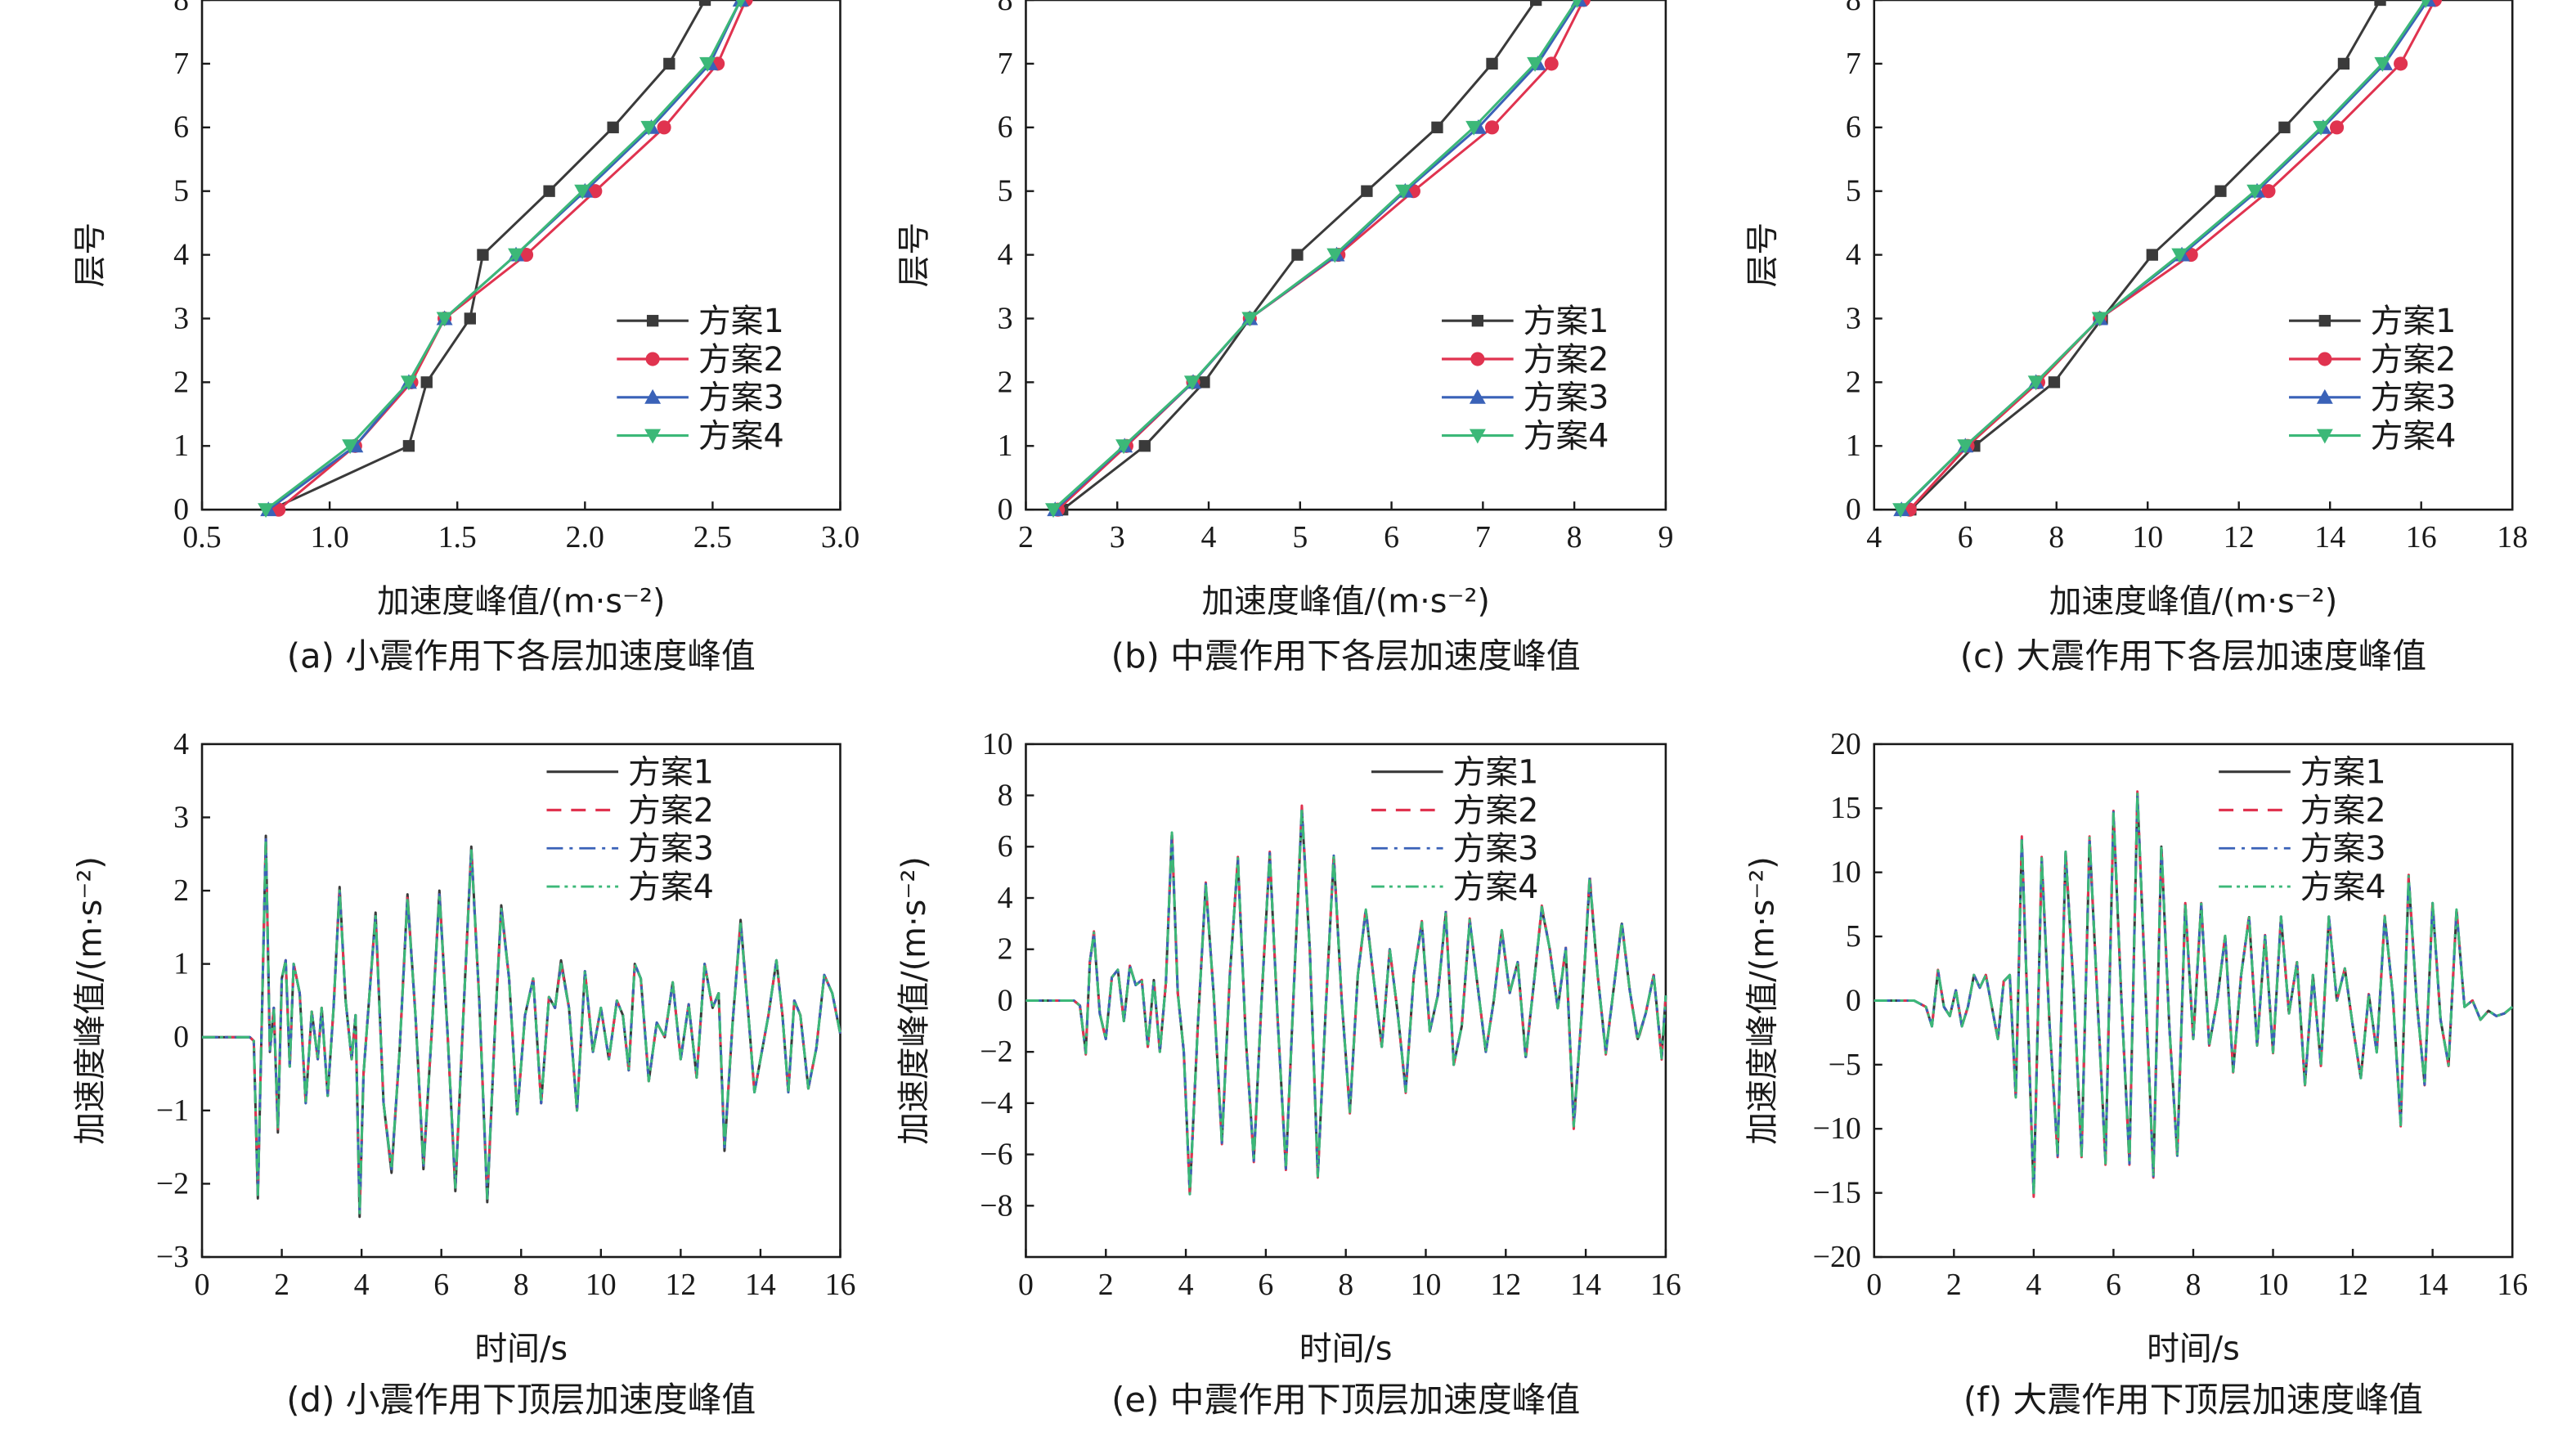  I want to click on y-tick-label: −8, so click(996, 1205).